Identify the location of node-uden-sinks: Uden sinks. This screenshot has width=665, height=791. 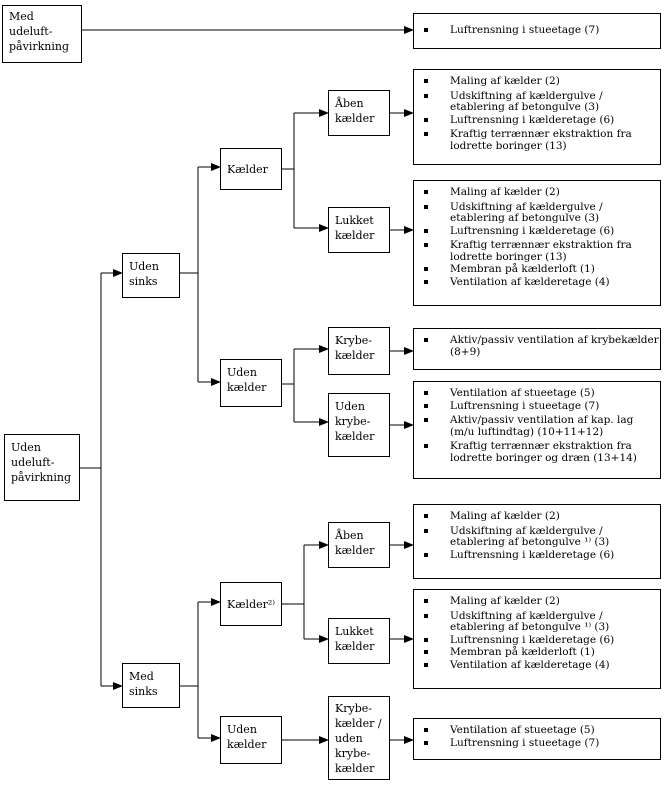
(151, 275).